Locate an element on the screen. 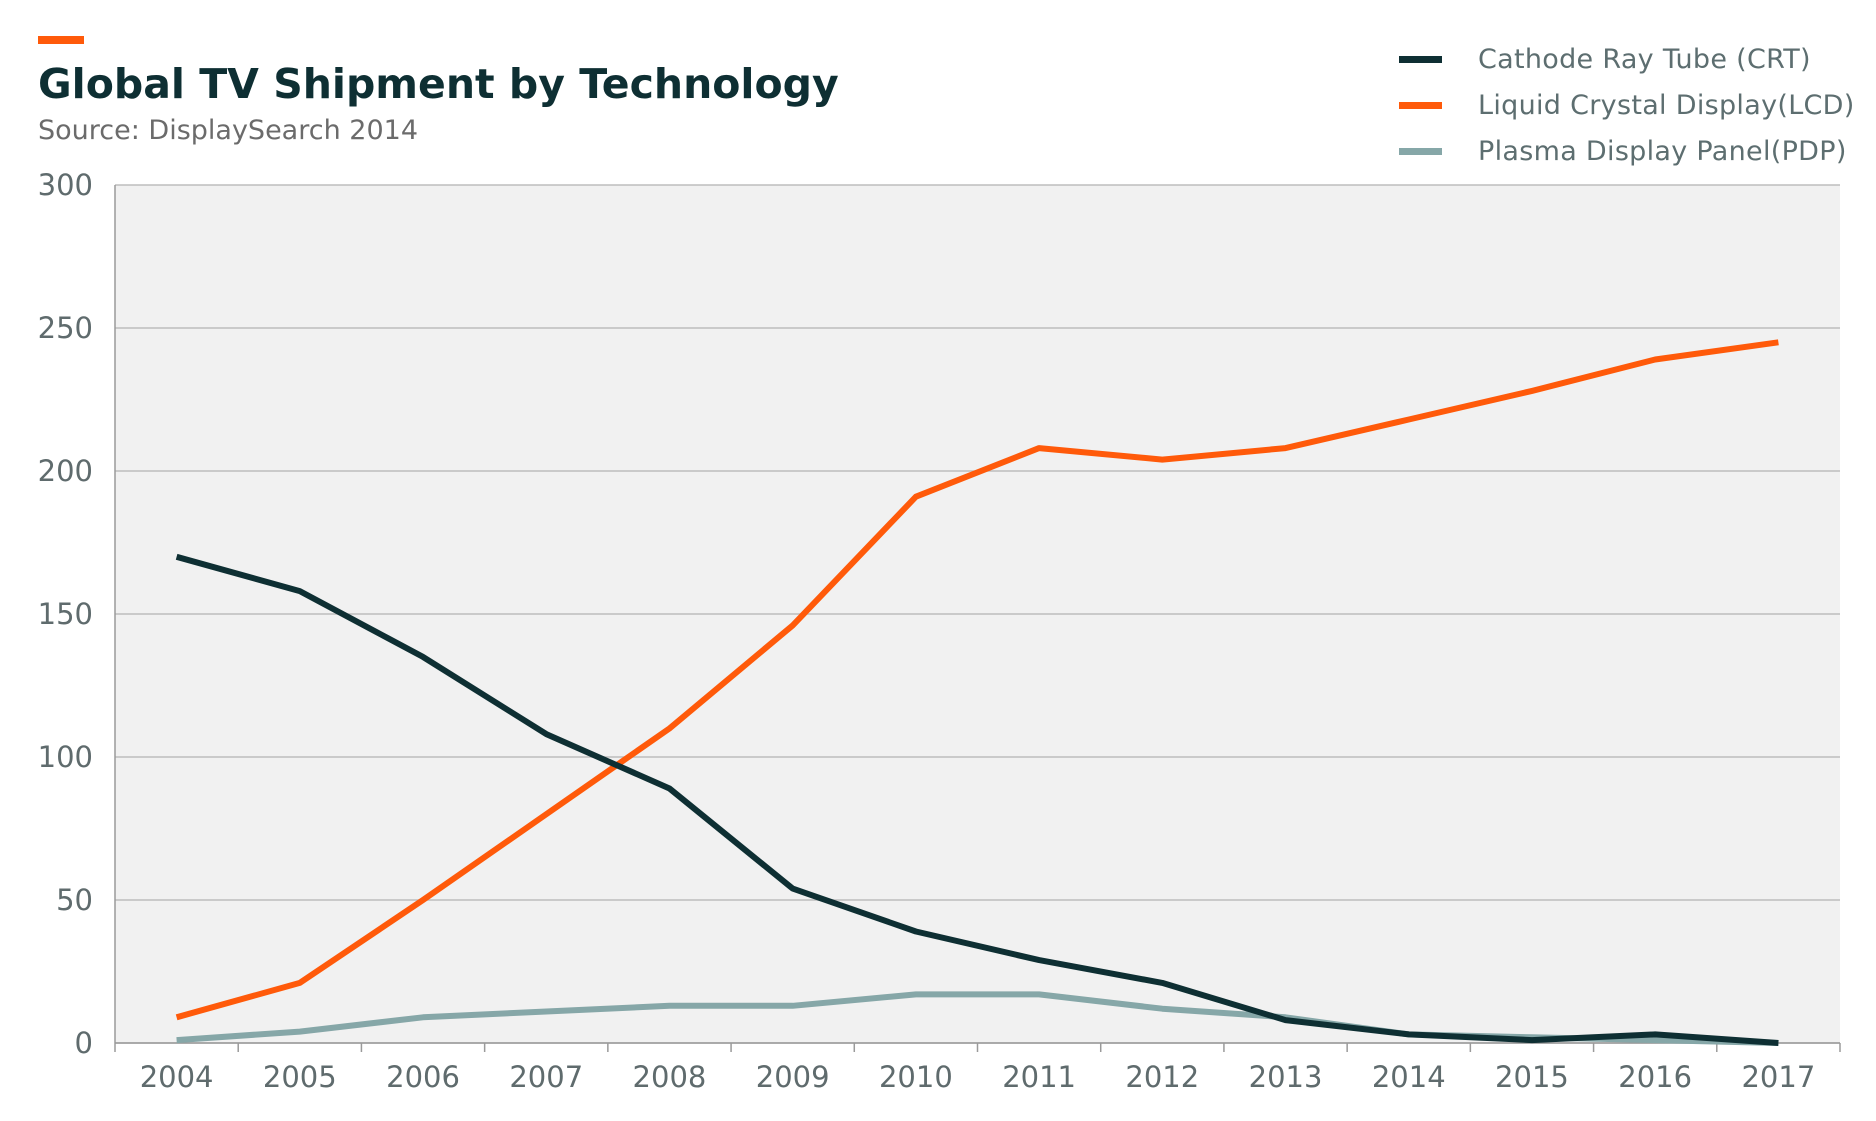 The image size is (1876, 1121). legend-item-lcd: Liquid Crystal Display(LCD) is located at coordinates (1627, 105).